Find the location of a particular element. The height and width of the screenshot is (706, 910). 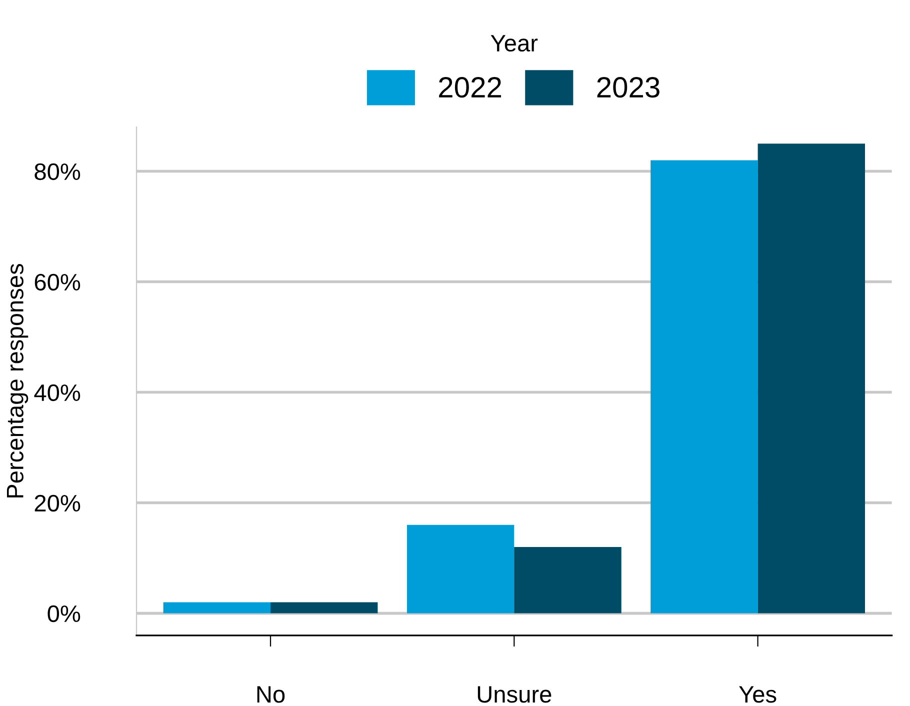

legend-label: 2022 is located at coordinates (470, 87).